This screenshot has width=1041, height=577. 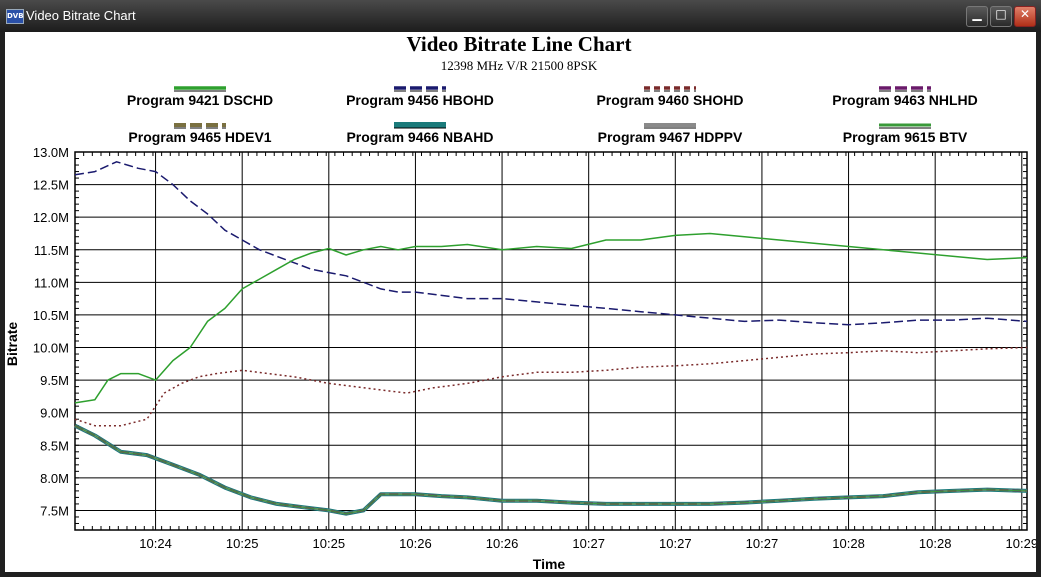 What do you see at coordinates (419, 137) in the screenshot?
I see `legend-label: Program 9466 NBAHD` at bounding box center [419, 137].